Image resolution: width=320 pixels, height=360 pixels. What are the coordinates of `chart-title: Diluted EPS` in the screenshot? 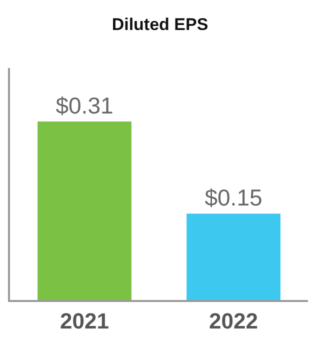 It's located at (160, 24).